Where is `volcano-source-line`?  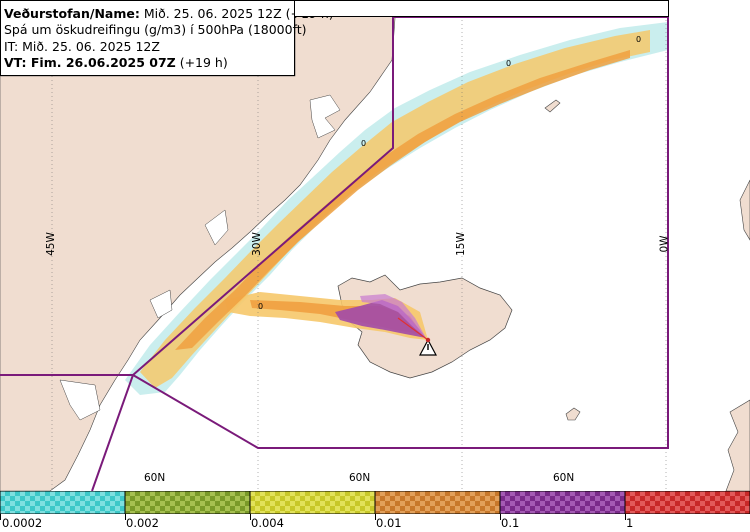
volcano-source-line is located at coordinates (413, 329).